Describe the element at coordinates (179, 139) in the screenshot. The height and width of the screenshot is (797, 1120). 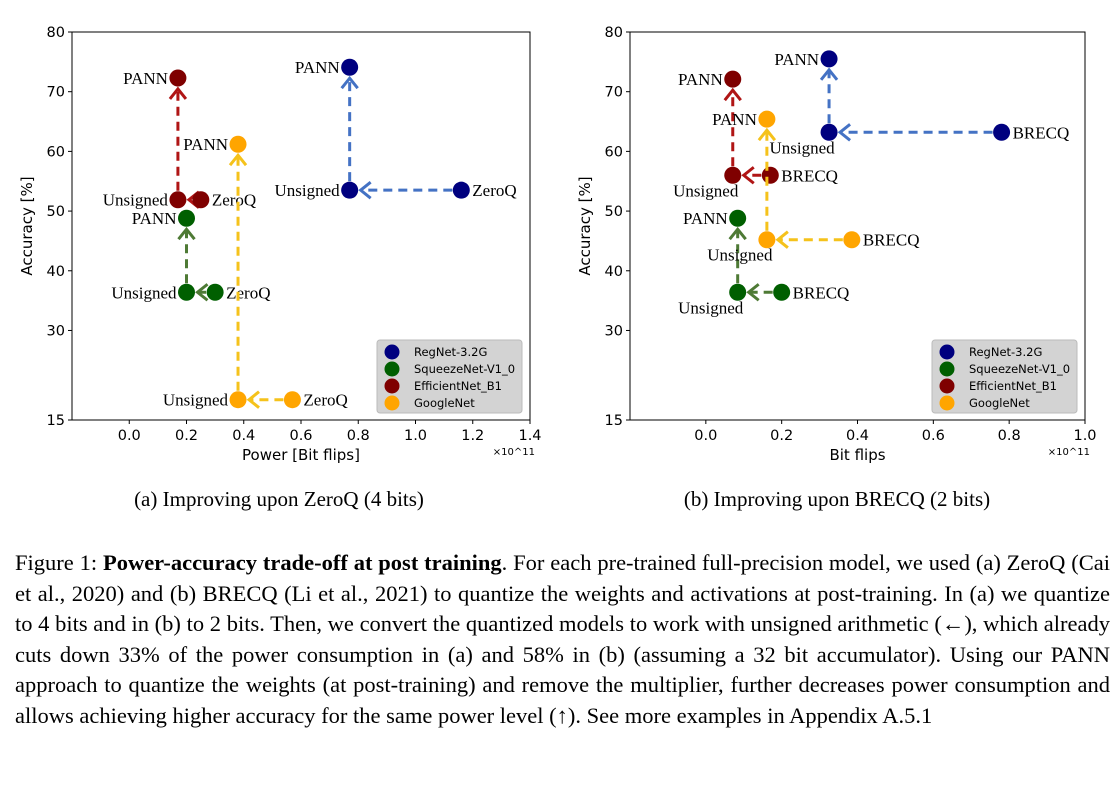
I see `series-EfficientNet_B1: ZeroQ Unsigned PANN` at that location.